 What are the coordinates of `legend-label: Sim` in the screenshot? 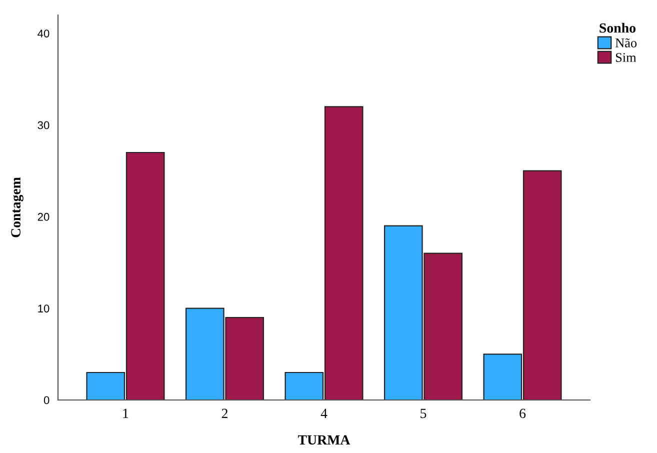 It's located at (626, 57).